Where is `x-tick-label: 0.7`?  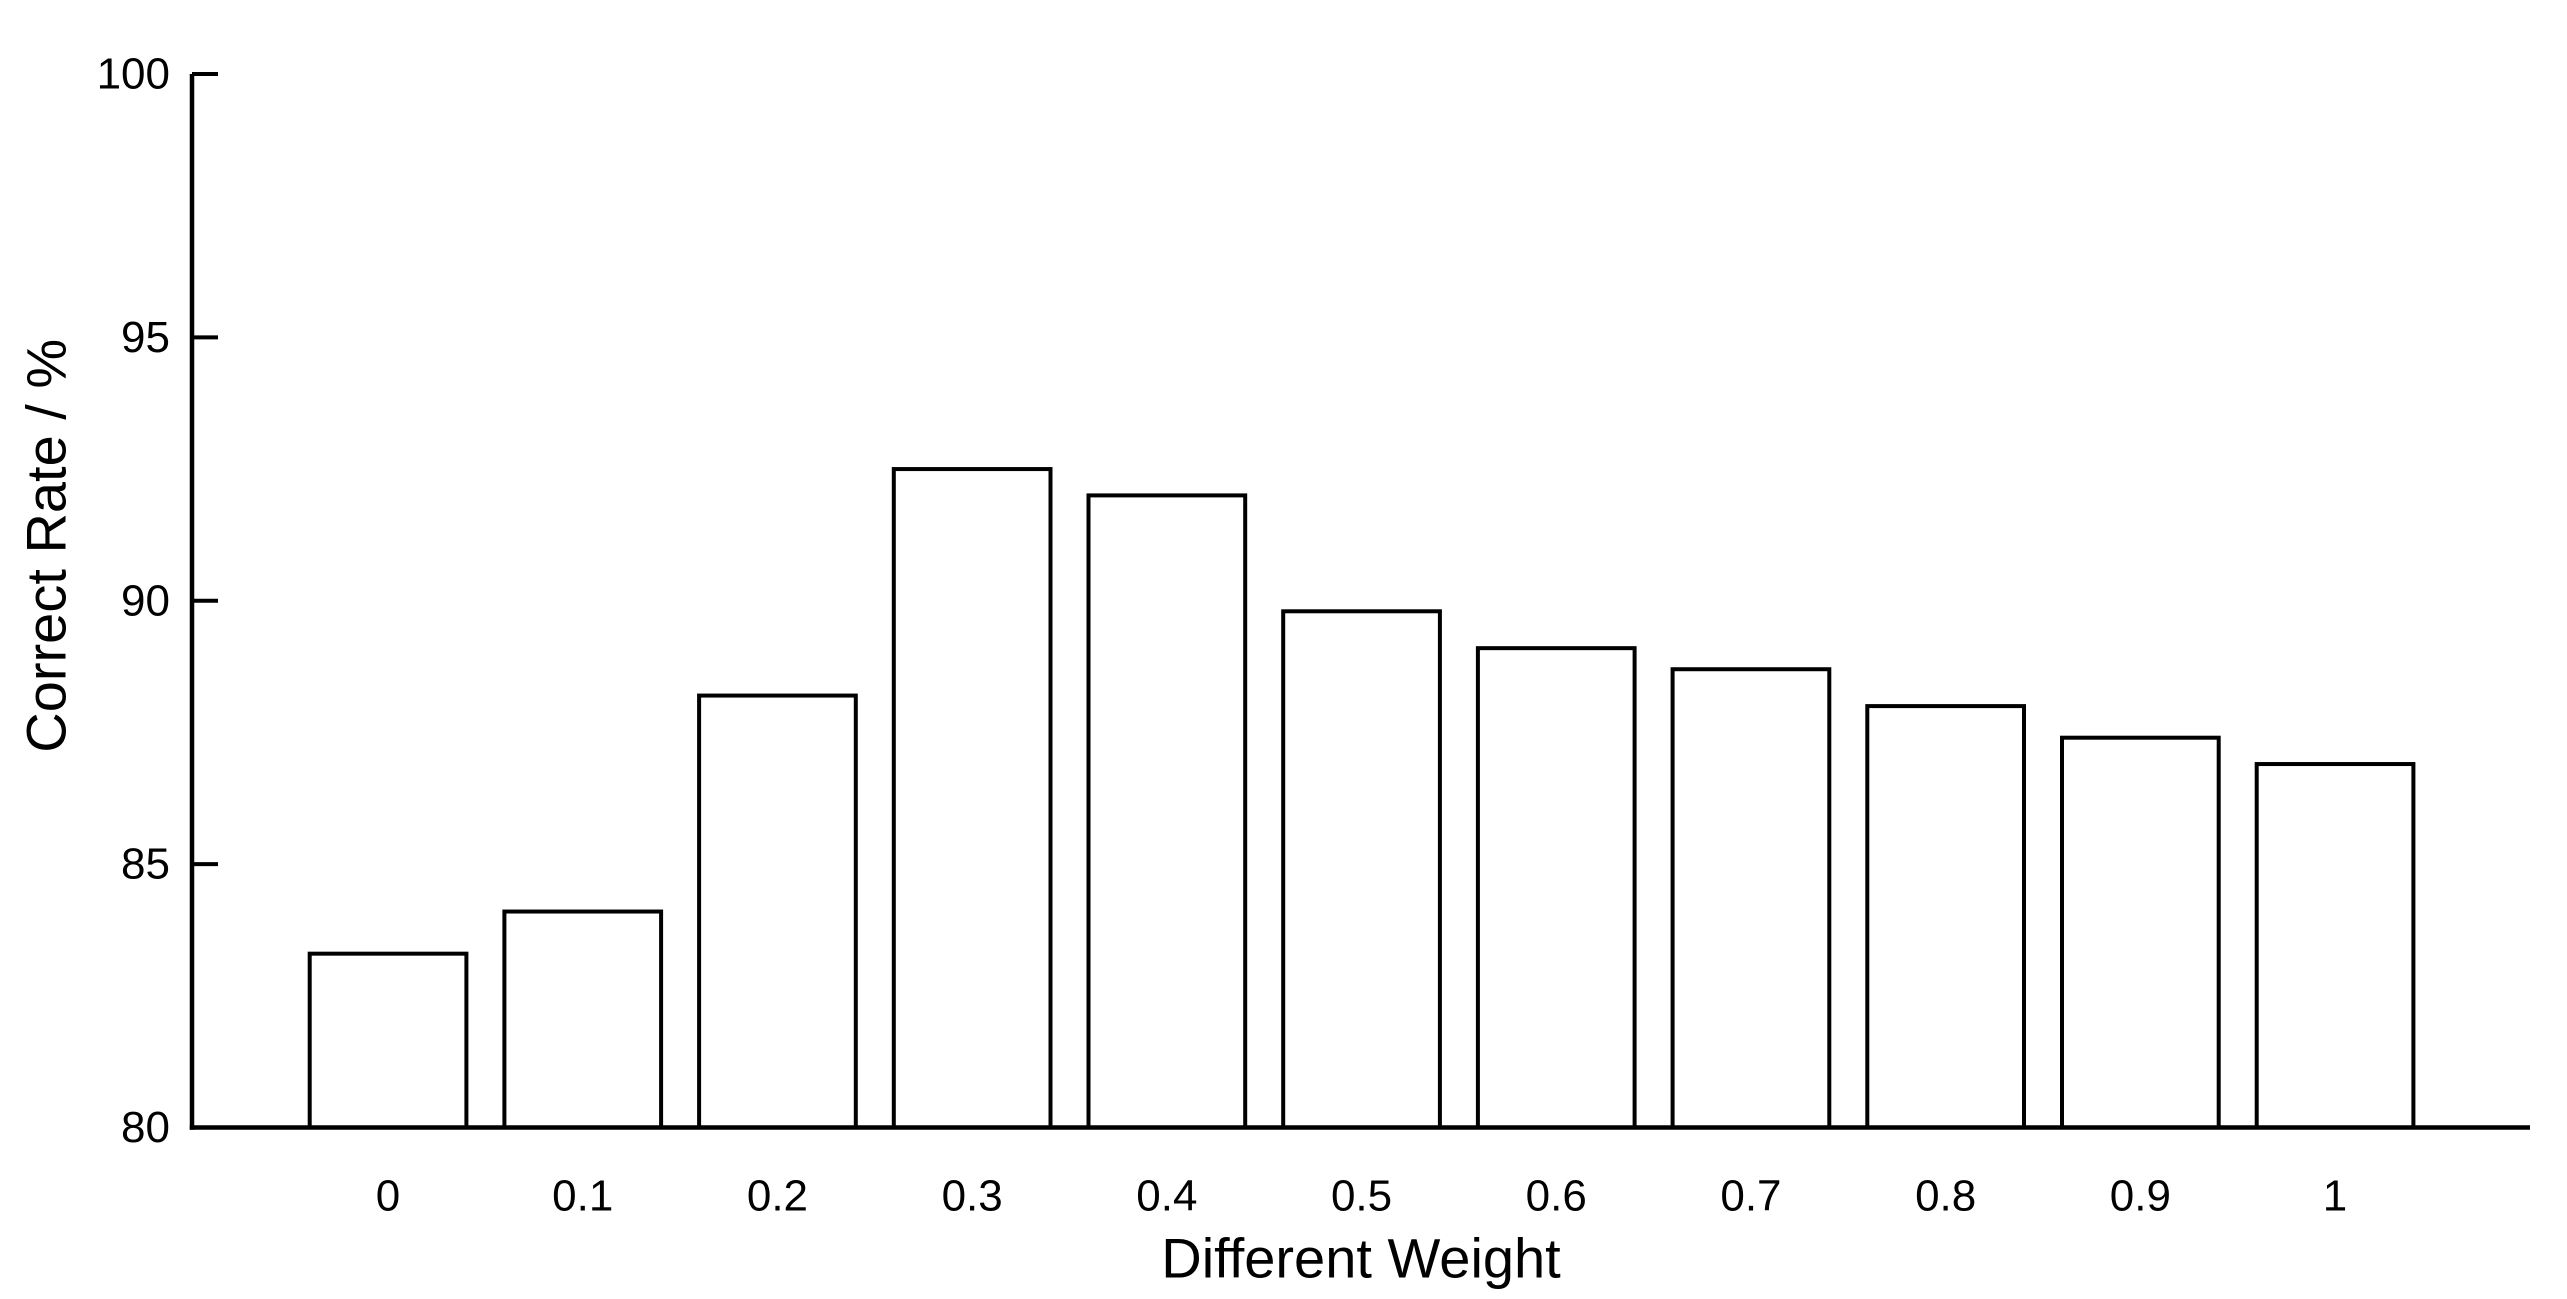
x-tick-label: 0.7 is located at coordinates (1750, 1196).